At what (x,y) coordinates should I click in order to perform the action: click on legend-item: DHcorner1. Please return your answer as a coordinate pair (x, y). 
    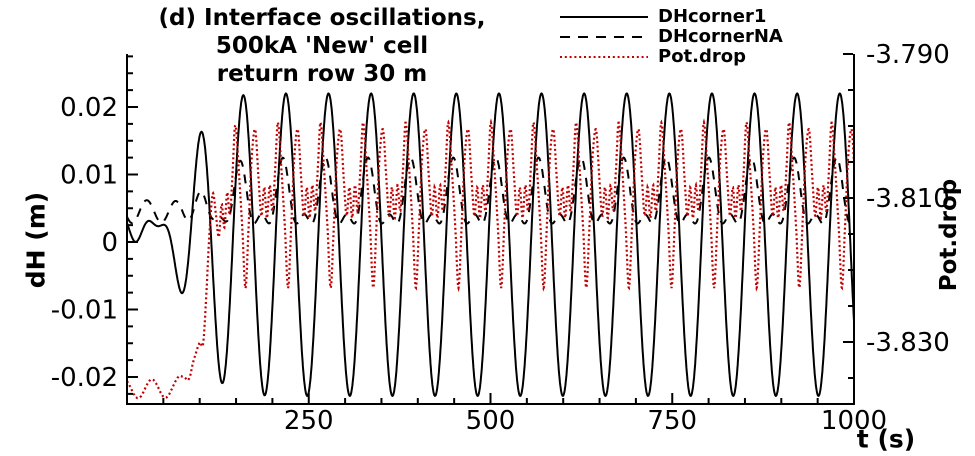
    Looking at the image, I should click on (670, 17).